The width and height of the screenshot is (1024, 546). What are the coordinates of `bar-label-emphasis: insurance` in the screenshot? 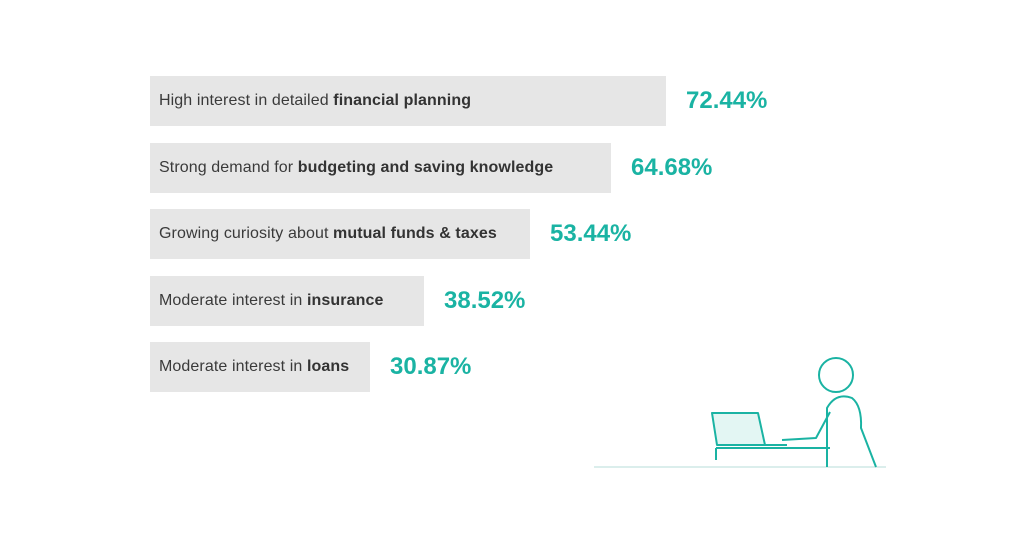 It's located at (345, 300).